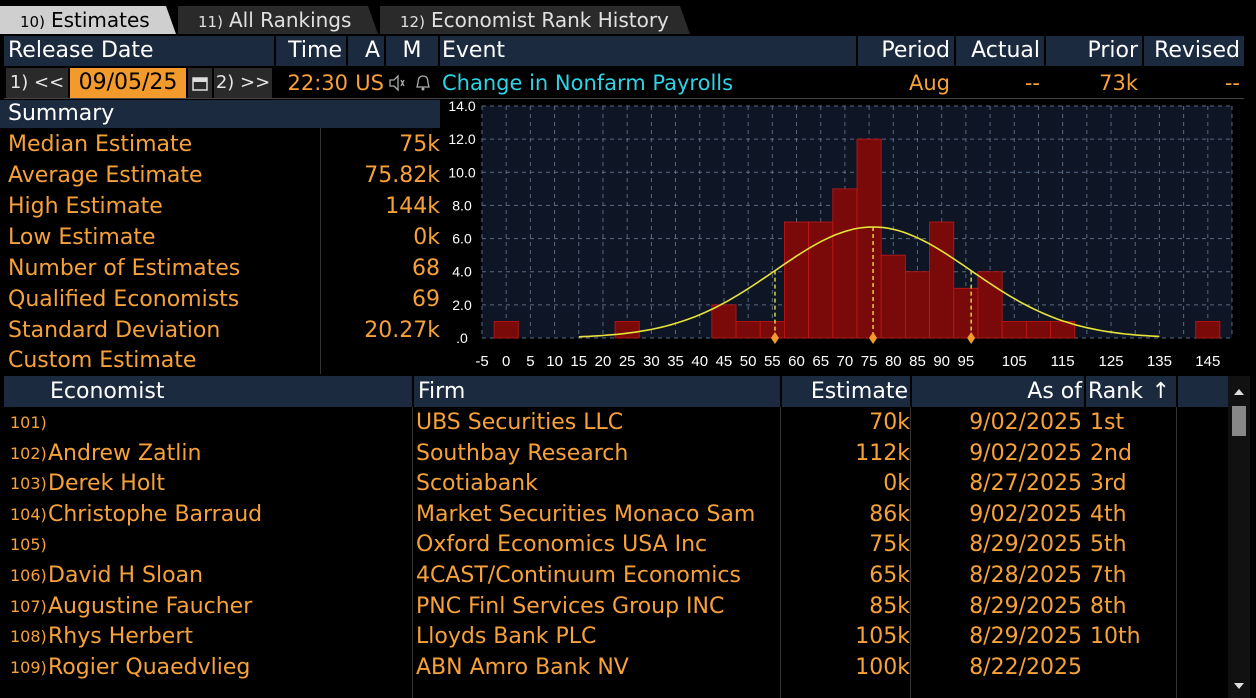  What do you see at coordinates (426, 299) in the screenshot?
I see `summary-value: 69` at bounding box center [426, 299].